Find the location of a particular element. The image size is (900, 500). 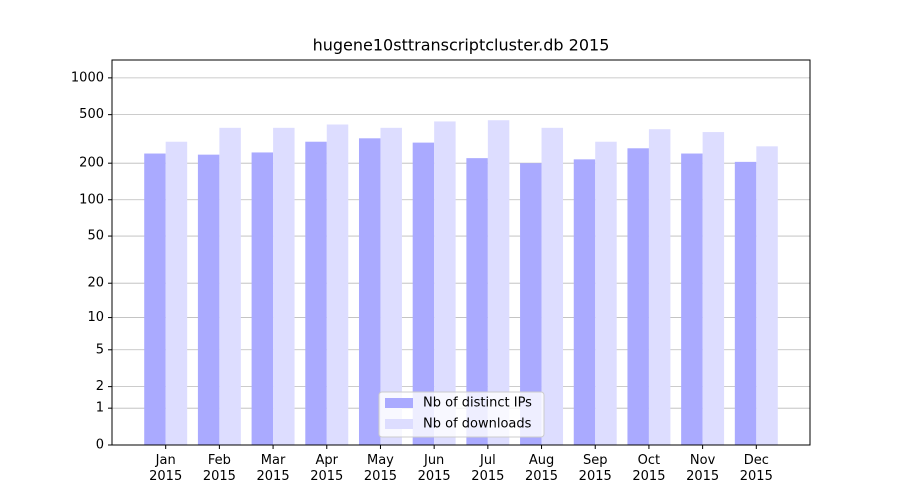

y-tick-label: 5 is located at coordinates (100, 349).